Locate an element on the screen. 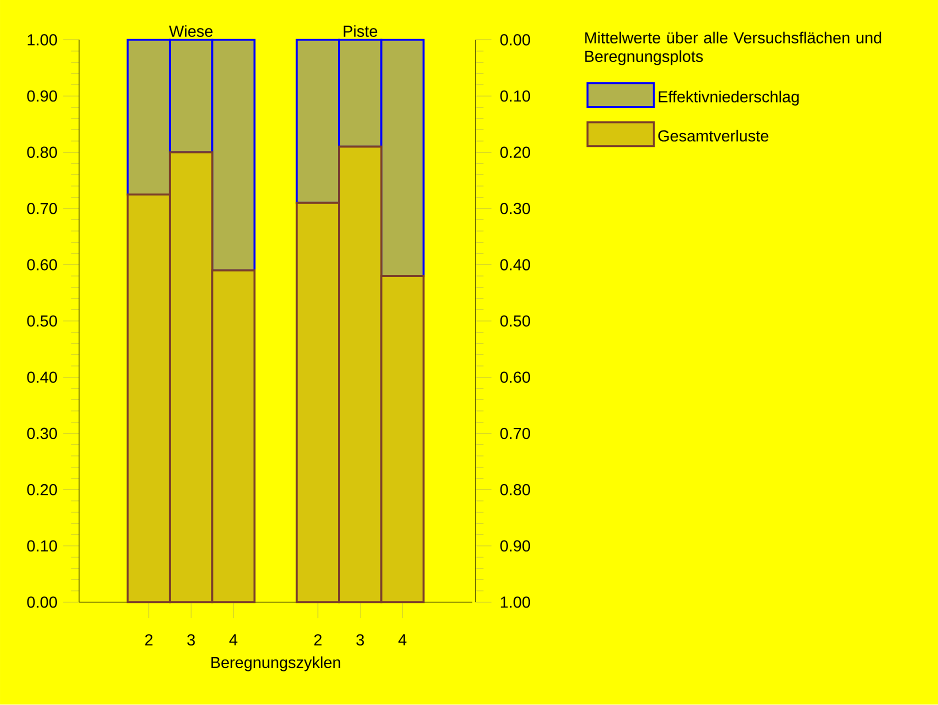  y2-tick-label: 1.00 is located at coordinates (515, 602).